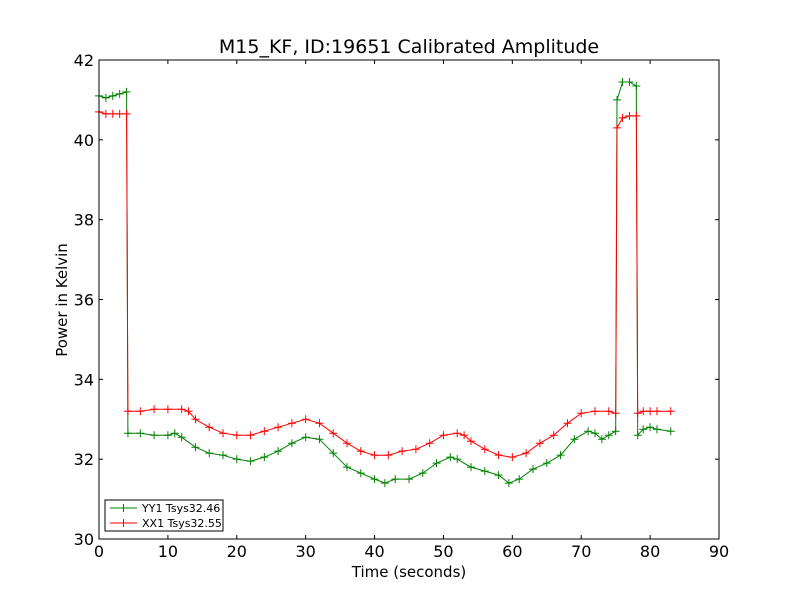 This screenshot has width=800, height=600. What do you see at coordinates (650, 551) in the screenshot?
I see `x-tick-label: 80` at bounding box center [650, 551].